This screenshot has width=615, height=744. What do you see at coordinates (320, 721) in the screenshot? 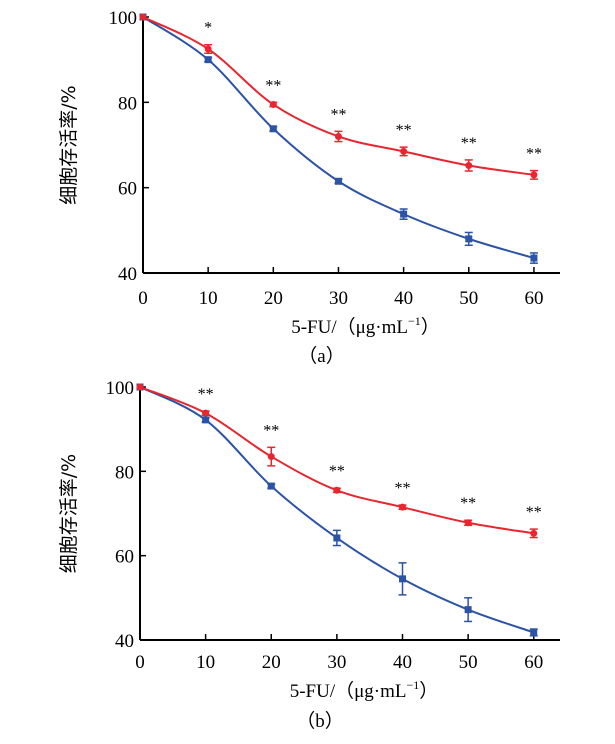
I see `panel-label: （b）` at bounding box center [320, 721].